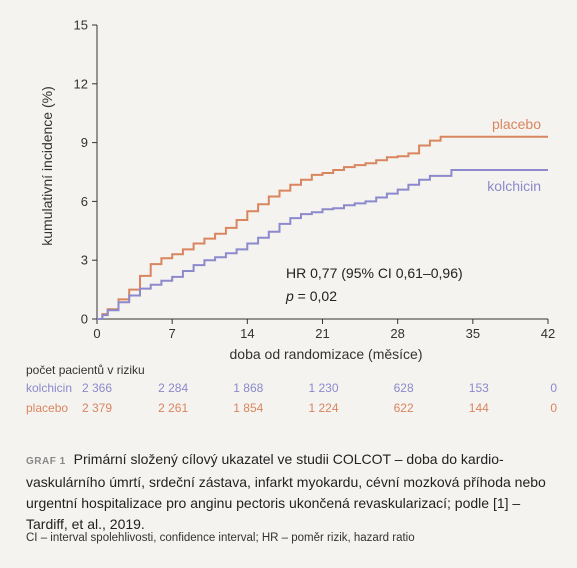  What do you see at coordinates (404, 408) in the screenshot?
I see `risk-cell: 622` at bounding box center [404, 408].